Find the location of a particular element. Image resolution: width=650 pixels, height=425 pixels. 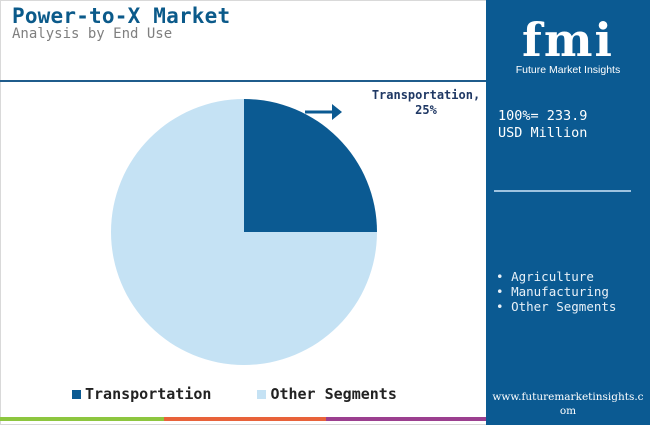

callout-arrow is located at coordinates (323, 112).